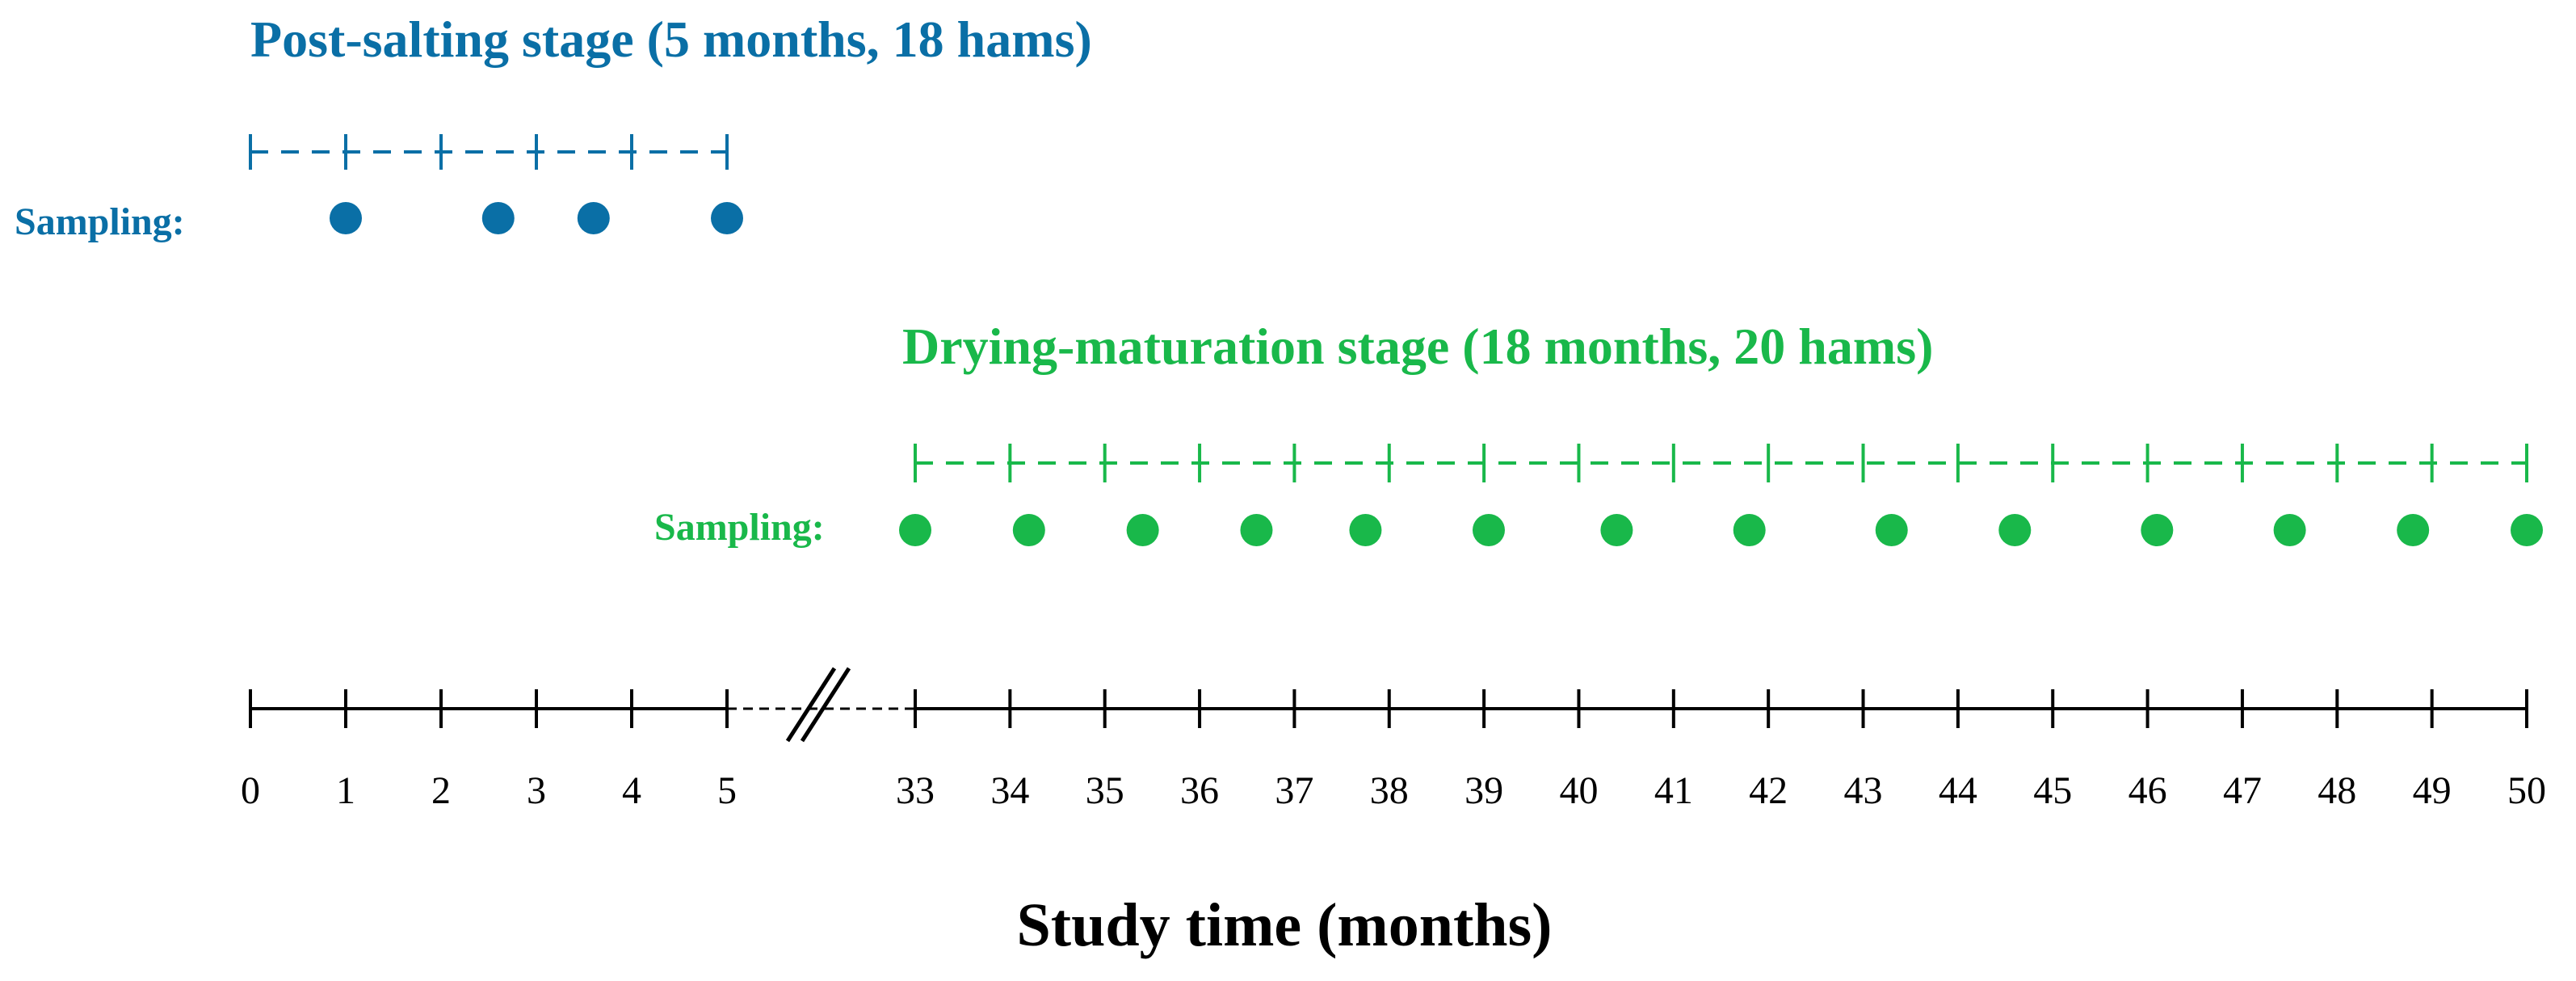  I want to click on drying-sampling-label: Sampling:, so click(740, 527).